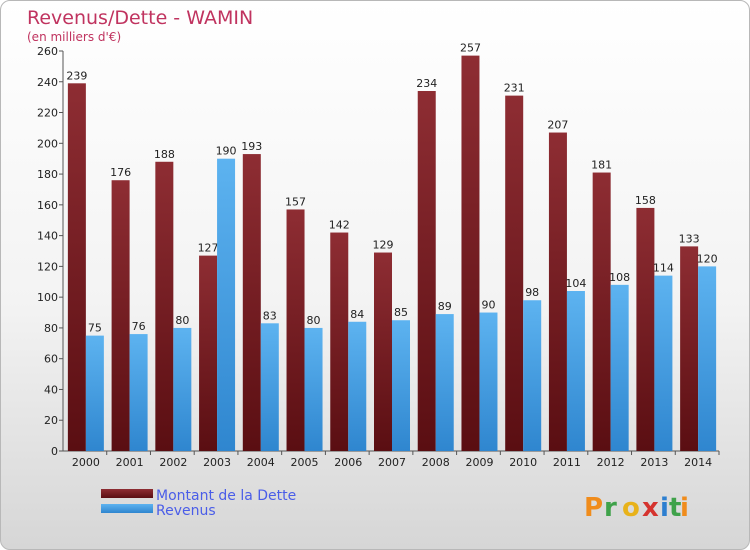  Describe the element at coordinates (567, 462) in the screenshot. I see `x-tick-label: 2011` at that location.